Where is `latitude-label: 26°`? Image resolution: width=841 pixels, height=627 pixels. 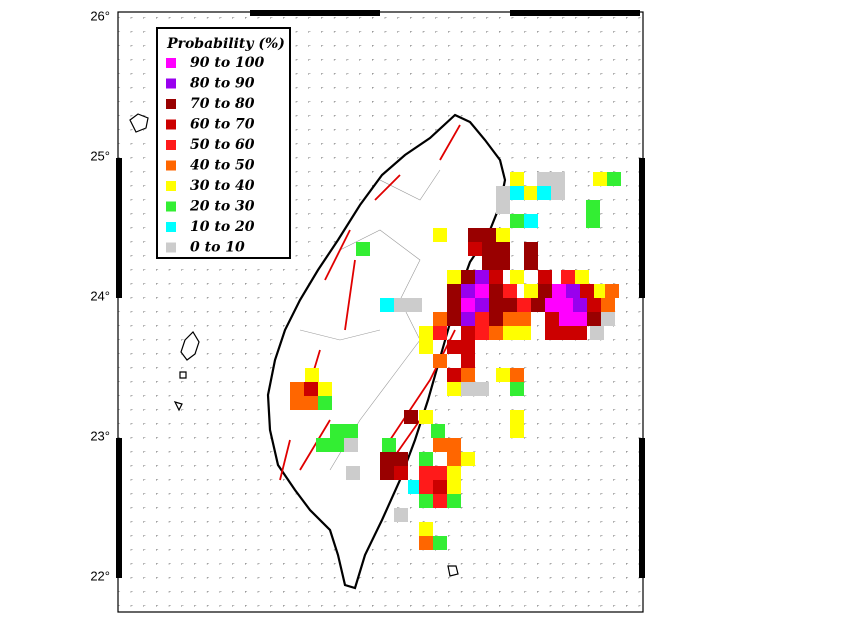 latitude-label: 26° is located at coordinates (100, 15).